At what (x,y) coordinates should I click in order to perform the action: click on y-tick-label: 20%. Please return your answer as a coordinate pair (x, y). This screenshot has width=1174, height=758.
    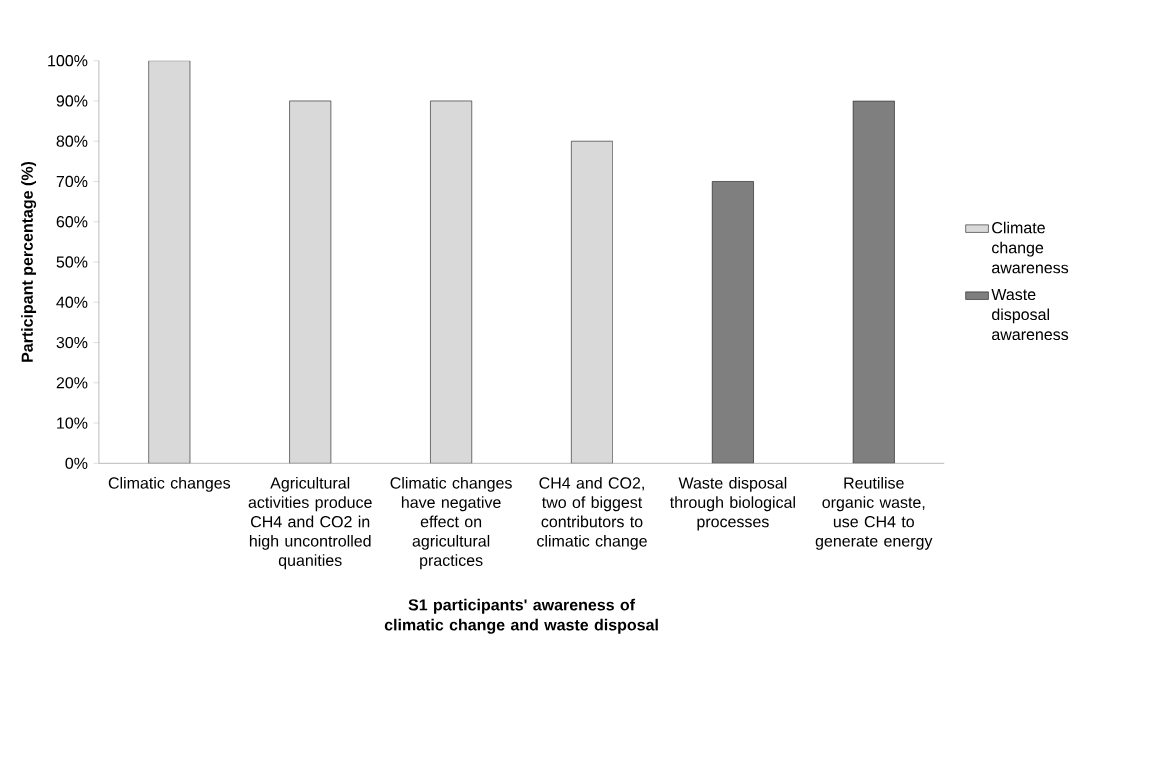
    Looking at the image, I should click on (72, 383).